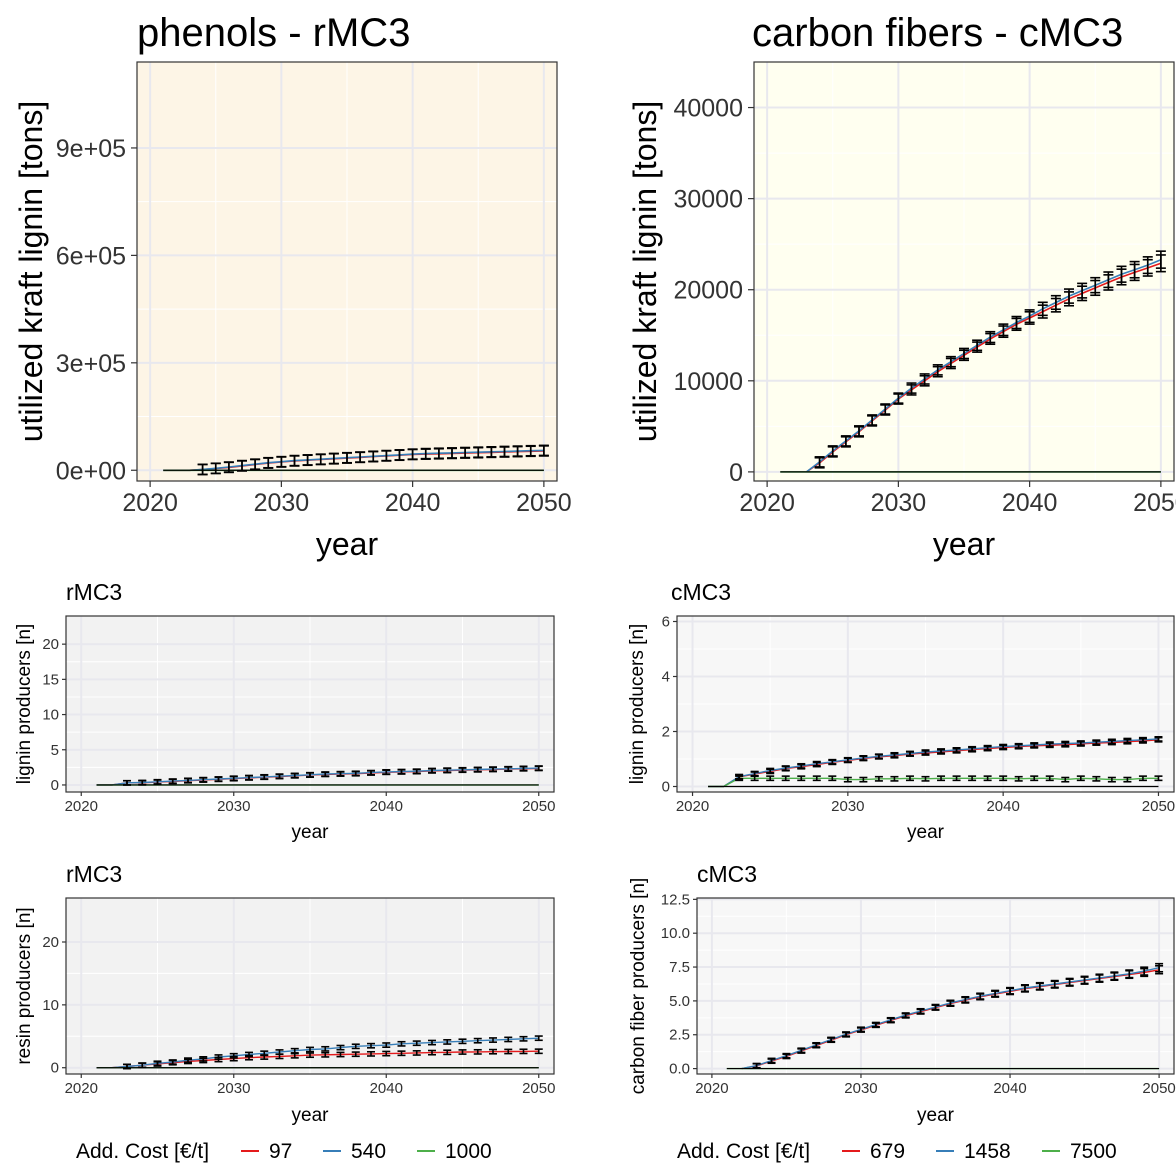 The height and width of the screenshot is (1169, 1176). I want to click on legend-label-679: 679, so click(887, 1151).